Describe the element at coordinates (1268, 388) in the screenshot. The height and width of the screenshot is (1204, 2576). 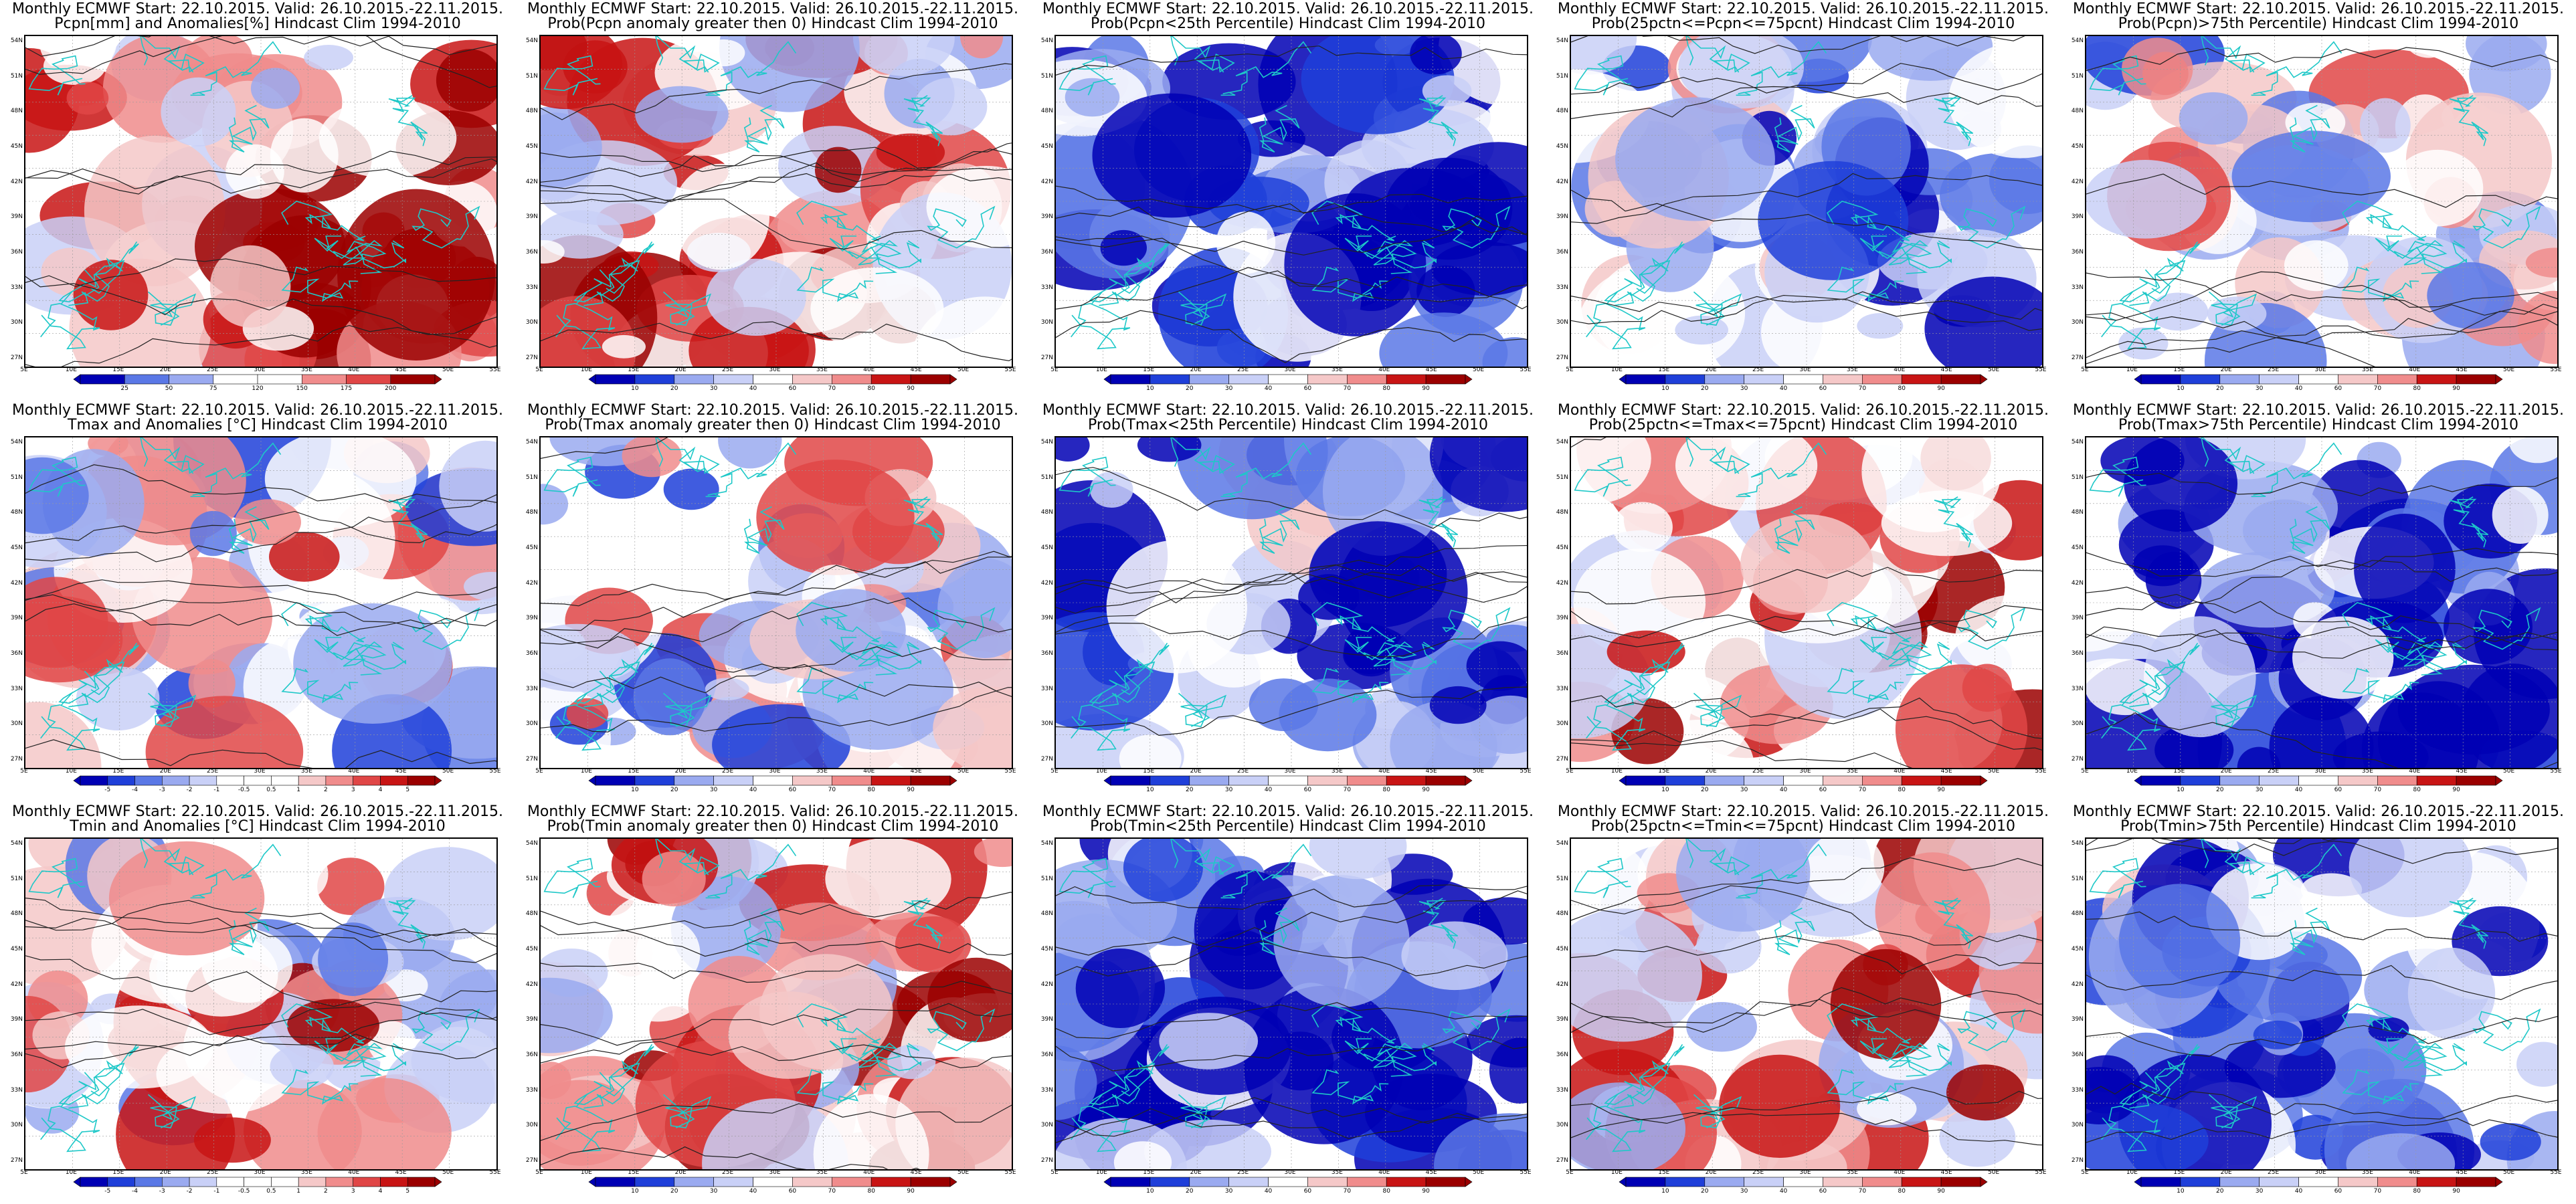
I see `colorbar-tick-label: 40` at that location.